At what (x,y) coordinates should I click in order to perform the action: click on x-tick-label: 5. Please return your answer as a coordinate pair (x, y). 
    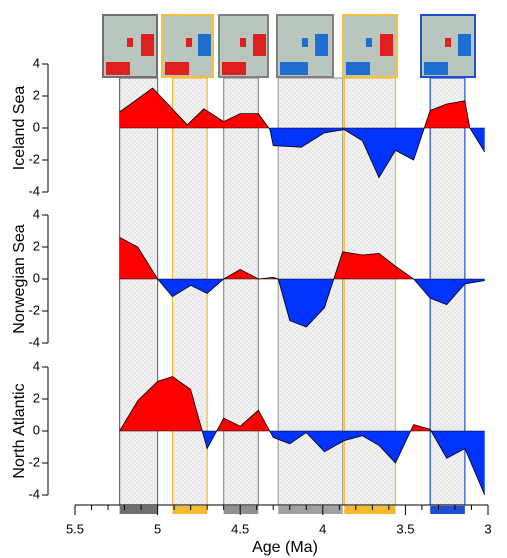
    Looking at the image, I should click on (157, 528).